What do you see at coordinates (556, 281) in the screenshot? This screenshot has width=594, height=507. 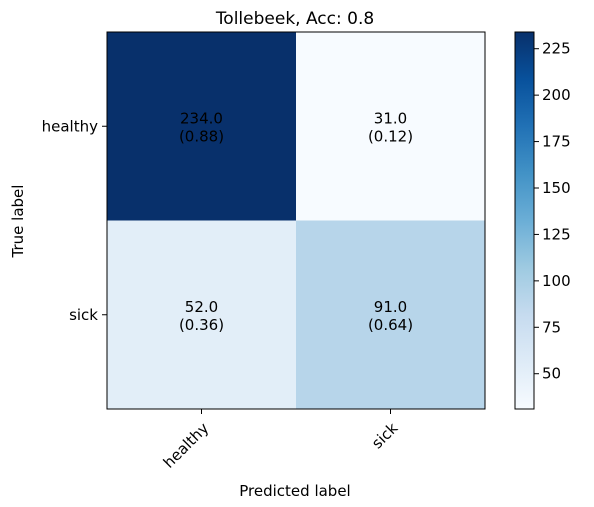 I see `colorbar-tick-label: 100` at bounding box center [556, 281].